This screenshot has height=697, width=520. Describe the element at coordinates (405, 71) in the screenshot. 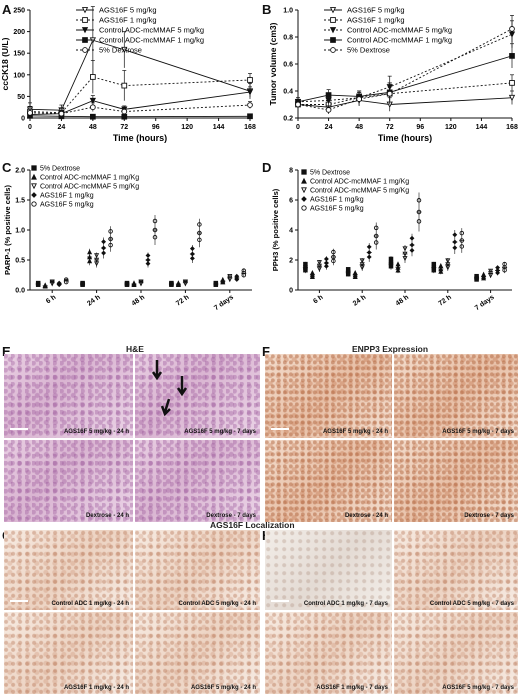

I see `series-3: Control ADC-mcMMAF 1 mg/kg` at that location.